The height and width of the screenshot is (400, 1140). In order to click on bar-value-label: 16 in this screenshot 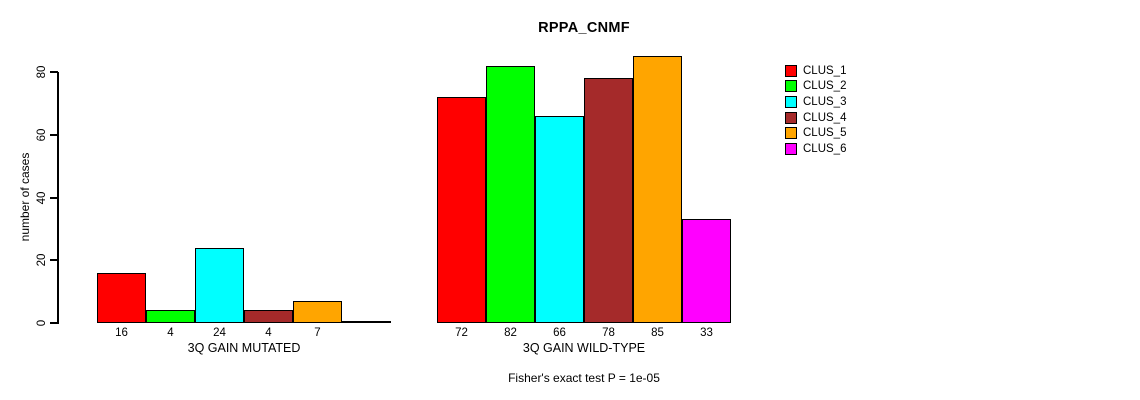, I will do `click(121, 333)`.